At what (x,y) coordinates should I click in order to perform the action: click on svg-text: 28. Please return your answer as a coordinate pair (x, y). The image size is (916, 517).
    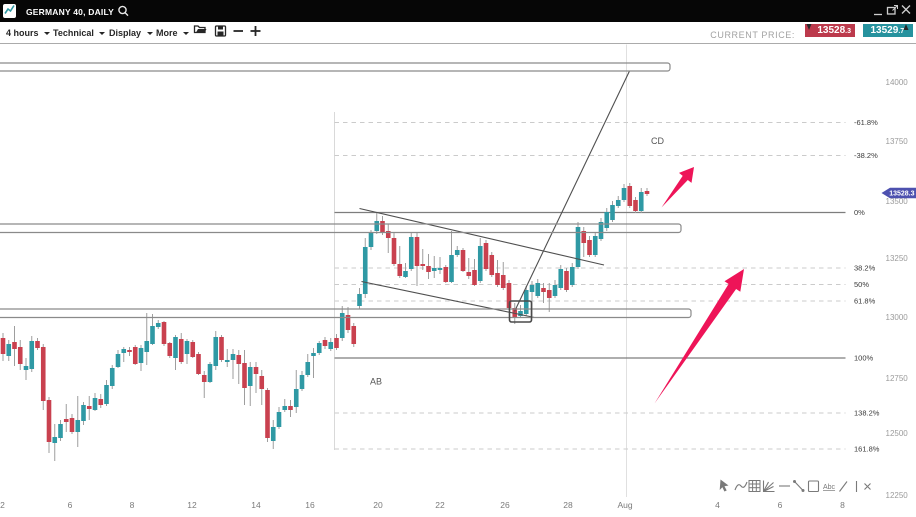
    Looking at the image, I should click on (568, 505).